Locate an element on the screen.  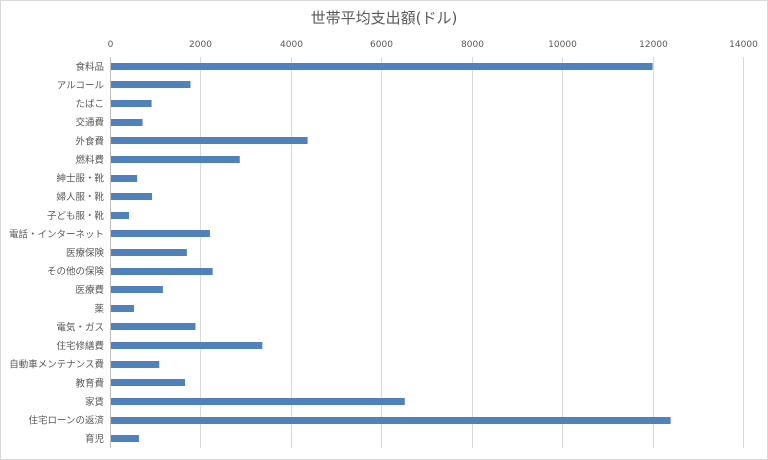
category-label: 家賃 is located at coordinates (94, 402).